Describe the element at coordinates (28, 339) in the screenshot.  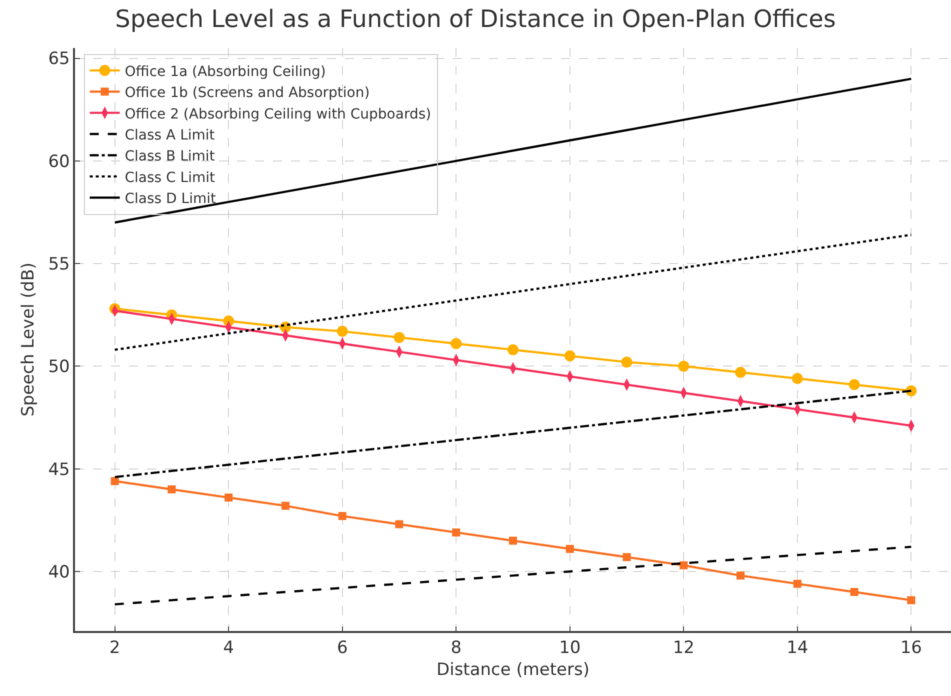
I see `y-axis-title: Speech Level (dB)` at that location.